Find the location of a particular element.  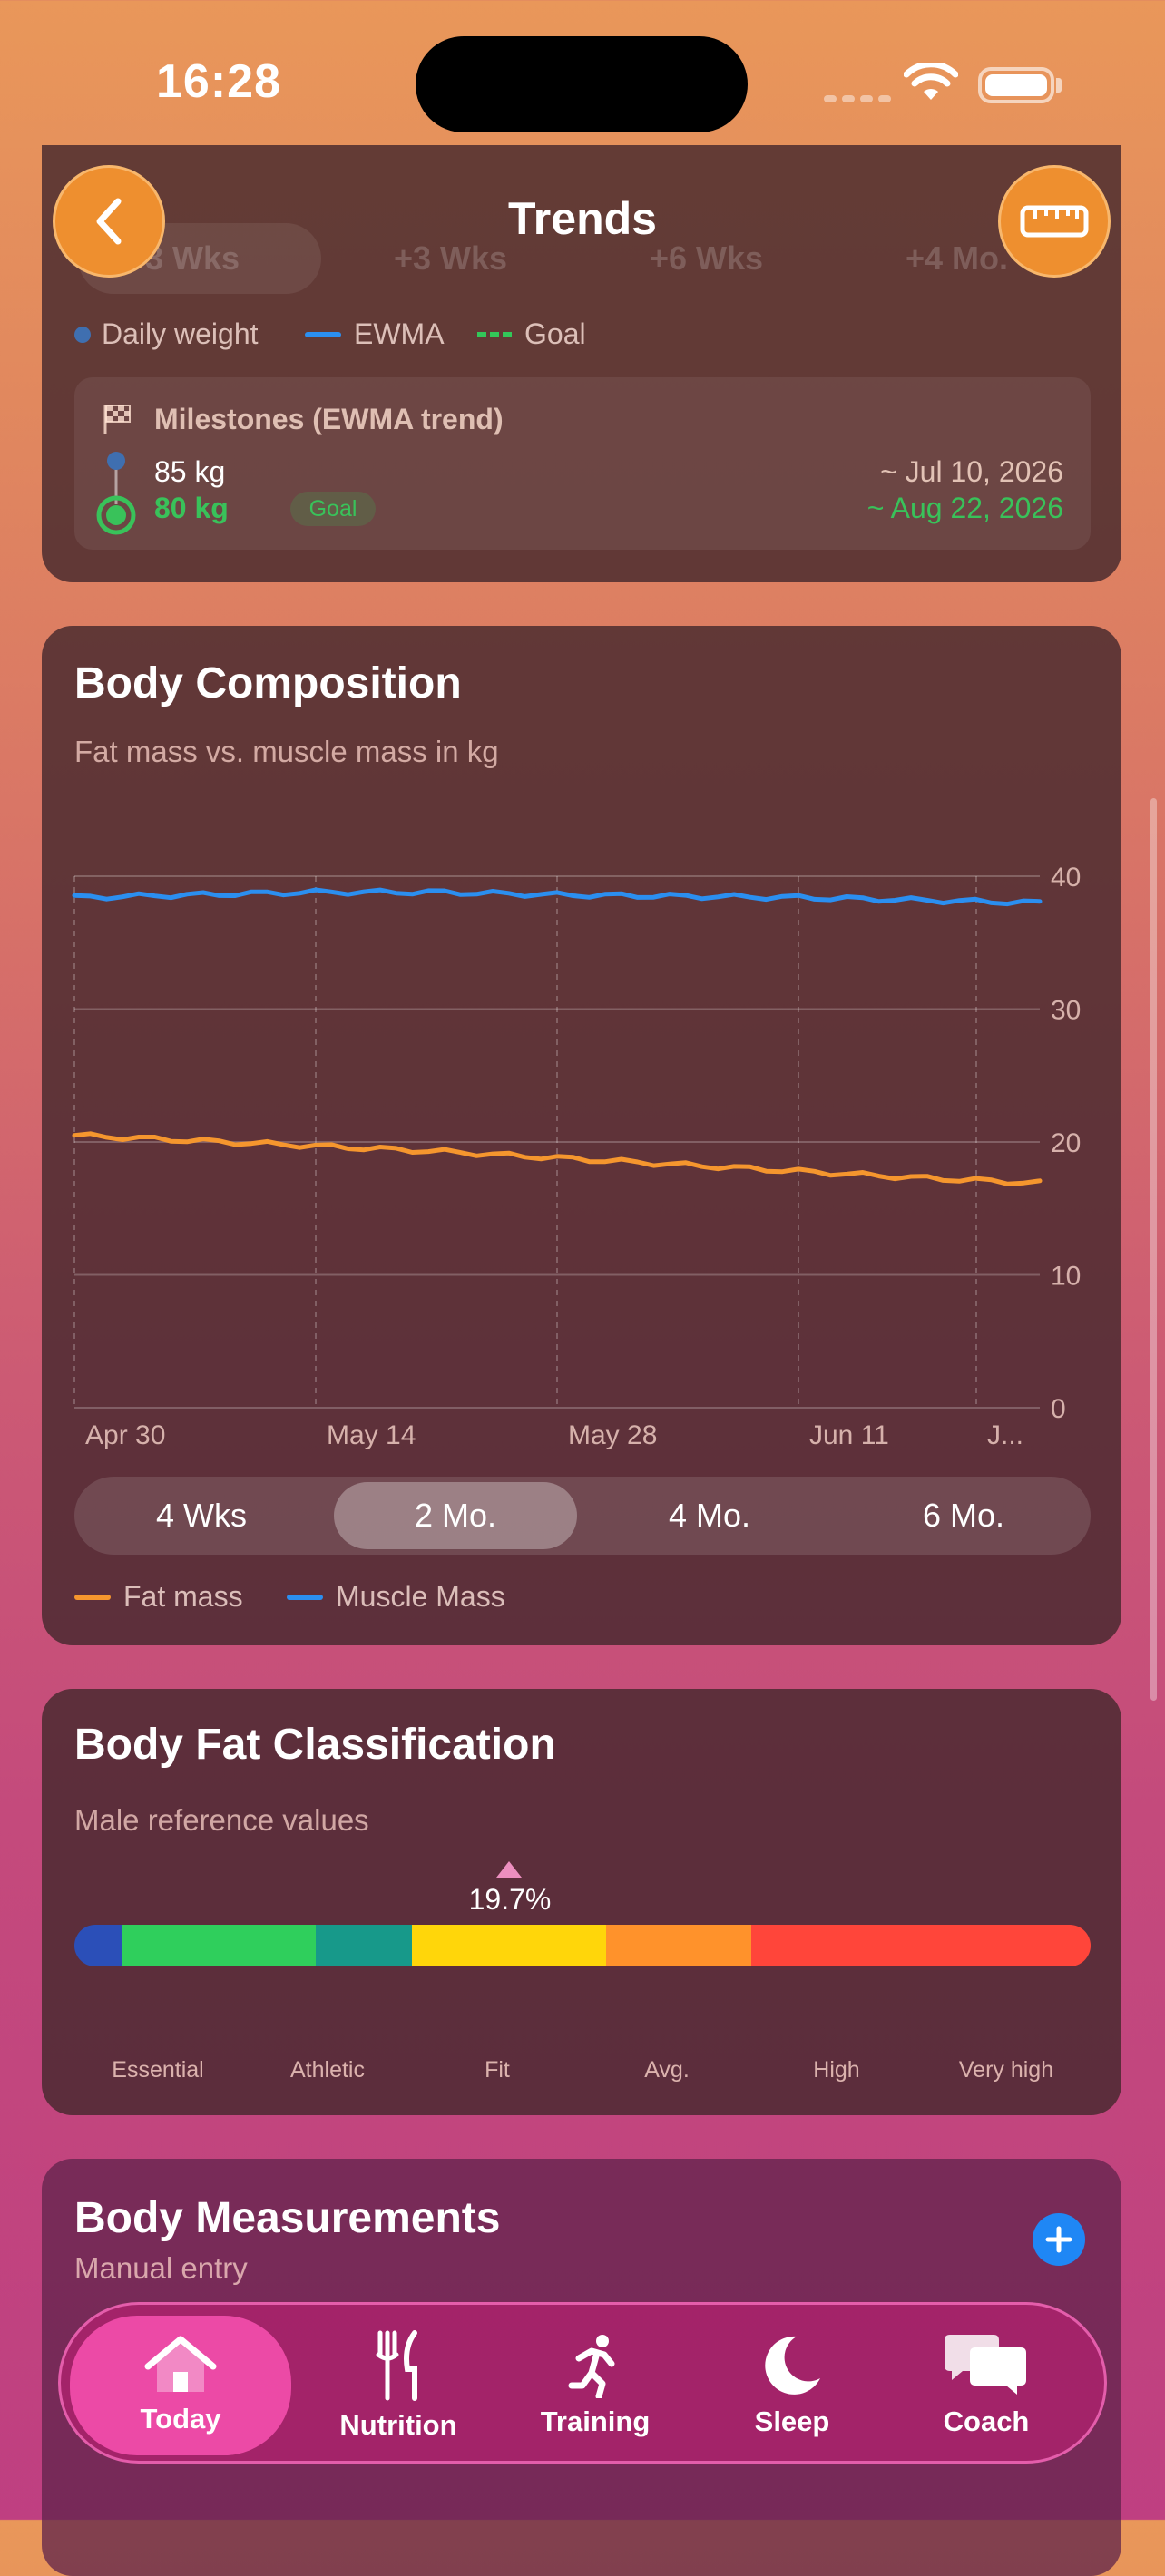

tab-today: Today is located at coordinates (180, 2385).